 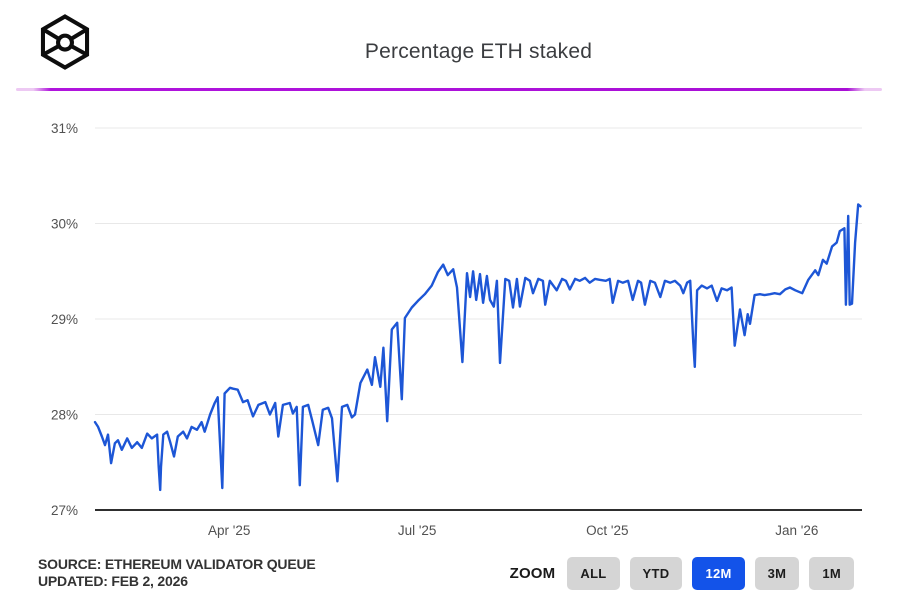 What do you see at coordinates (64, 224) in the screenshot?
I see `y-tick-label: 30%` at bounding box center [64, 224].